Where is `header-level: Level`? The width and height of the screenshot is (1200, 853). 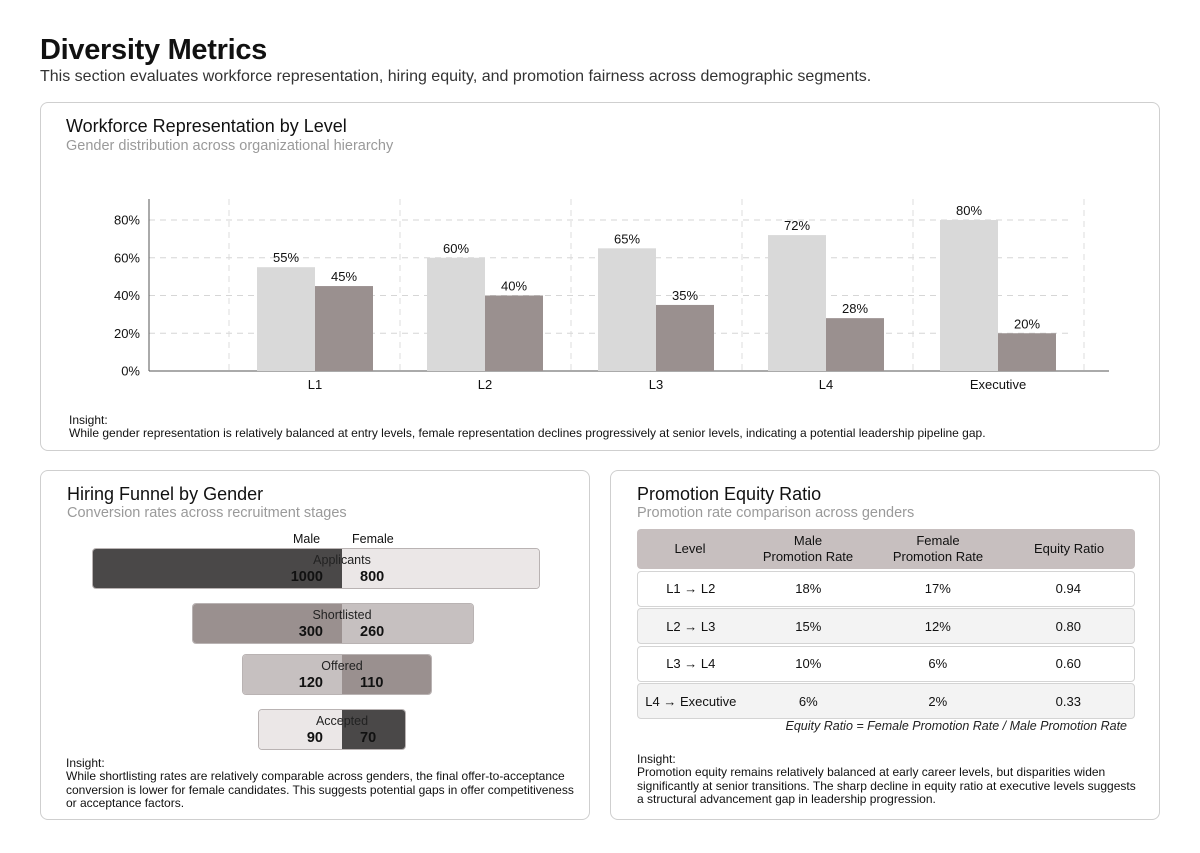
header-level: Level is located at coordinates (690, 548).